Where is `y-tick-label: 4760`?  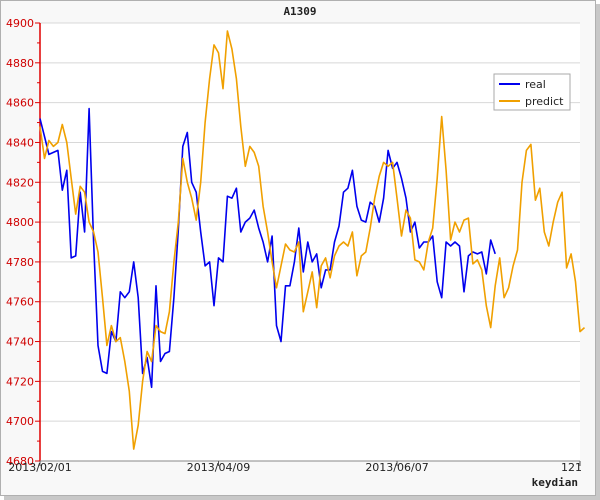 y-tick-label: 4760 is located at coordinates (20, 302).